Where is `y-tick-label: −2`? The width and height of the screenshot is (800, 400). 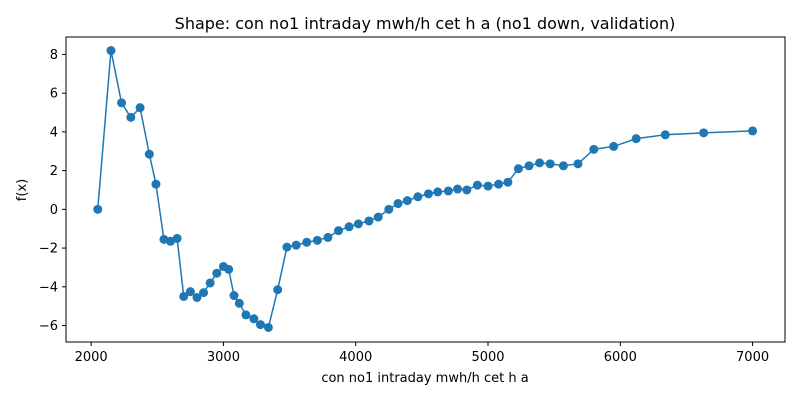
y-tick-label: −2 is located at coordinates (48, 249).